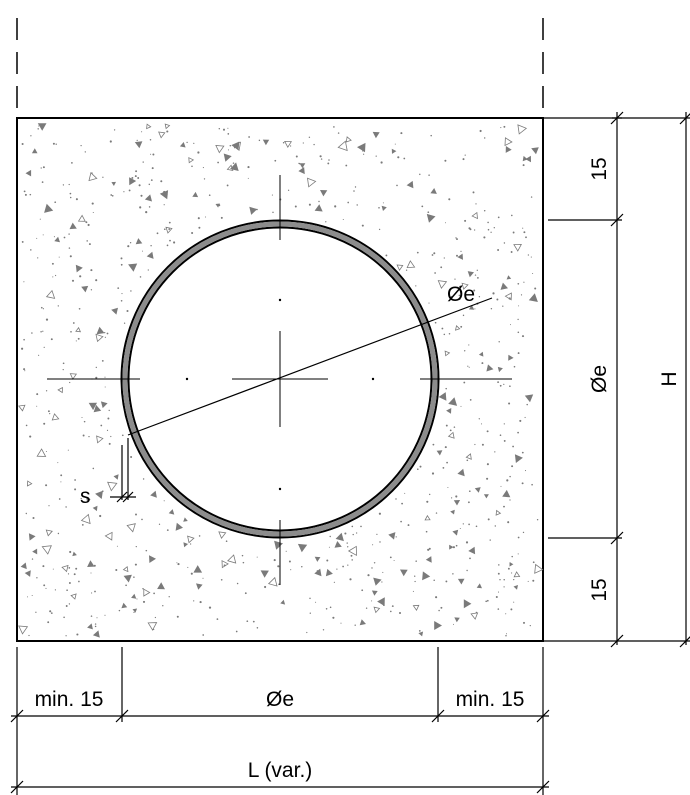 Image resolution: width=690 pixels, height=795 pixels. I want to click on cover-bottom-label: 15, so click(599, 589).